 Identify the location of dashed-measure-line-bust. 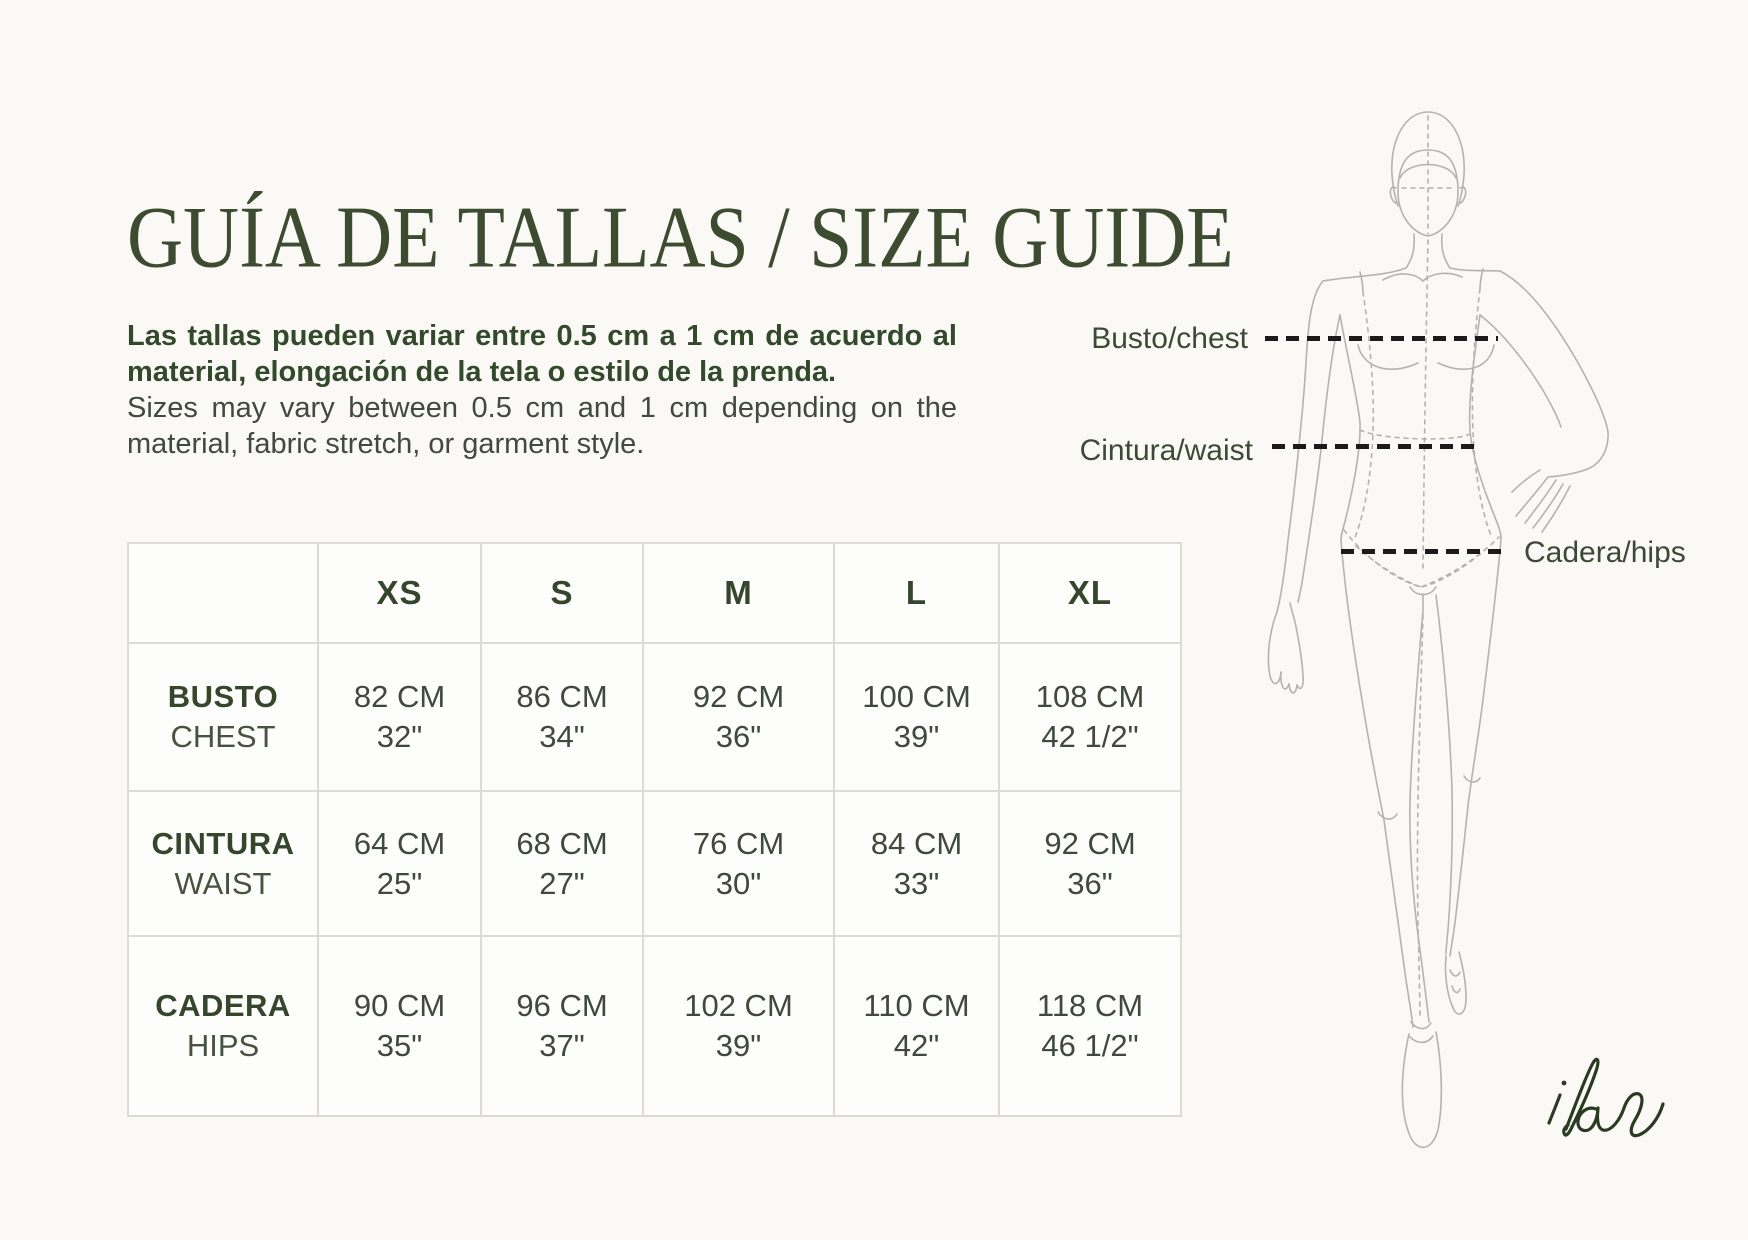
(1381, 338).